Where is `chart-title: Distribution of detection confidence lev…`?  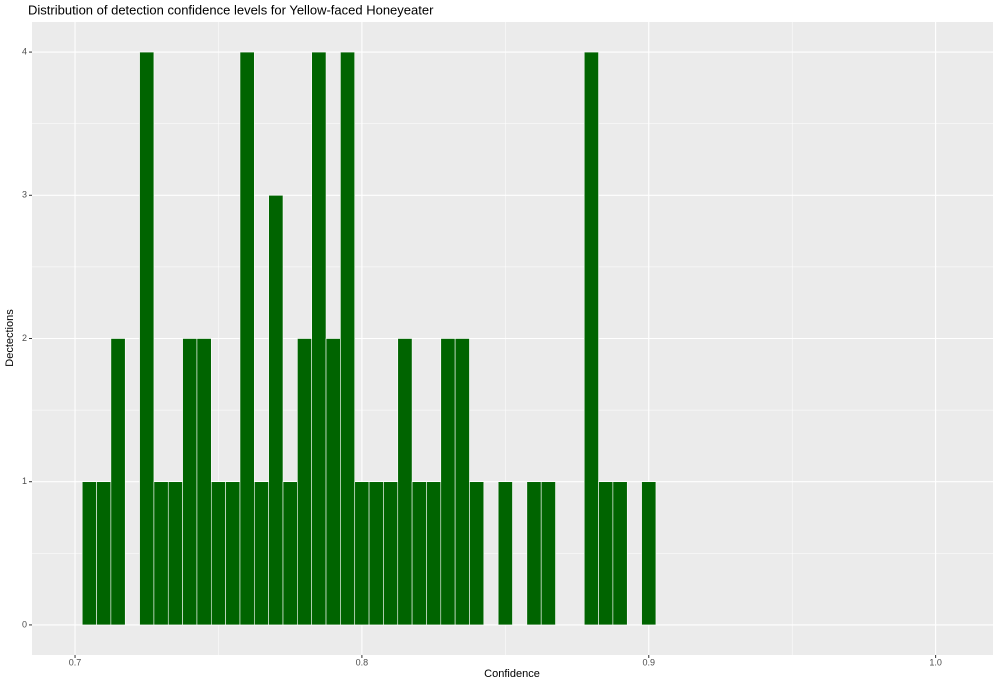 chart-title: Distribution of detection confidence lev… is located at coordinates (231, 9).